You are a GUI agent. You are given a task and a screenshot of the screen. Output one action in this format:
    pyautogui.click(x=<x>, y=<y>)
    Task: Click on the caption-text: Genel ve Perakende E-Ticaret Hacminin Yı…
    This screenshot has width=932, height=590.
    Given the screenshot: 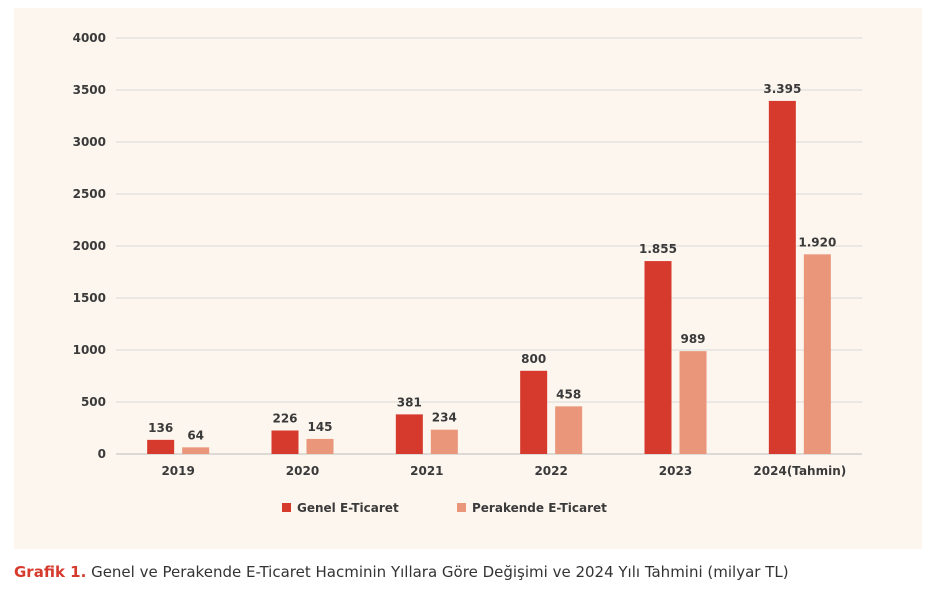 What is the action you would take?
    pyautogui.click(x=437, y=572)
    